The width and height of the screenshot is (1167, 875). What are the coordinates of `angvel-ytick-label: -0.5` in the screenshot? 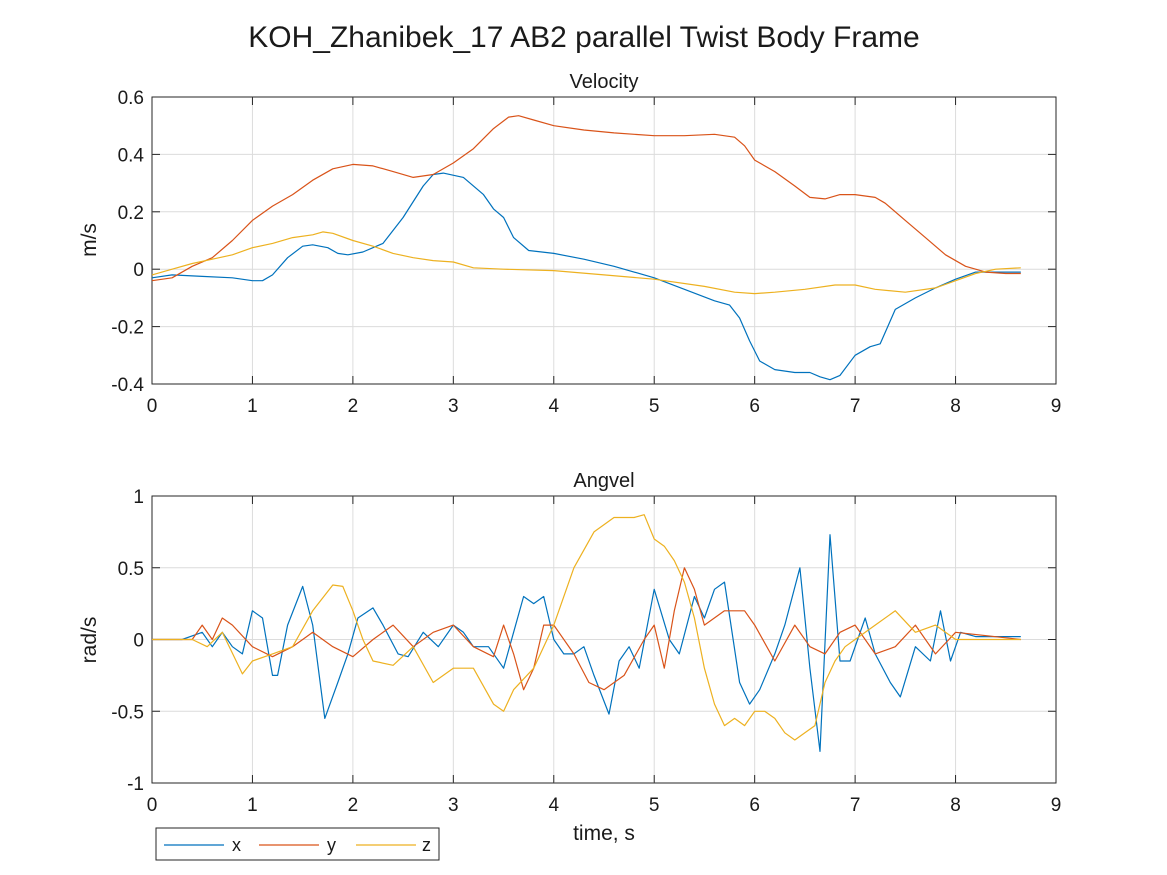 It's located at (127, 712).